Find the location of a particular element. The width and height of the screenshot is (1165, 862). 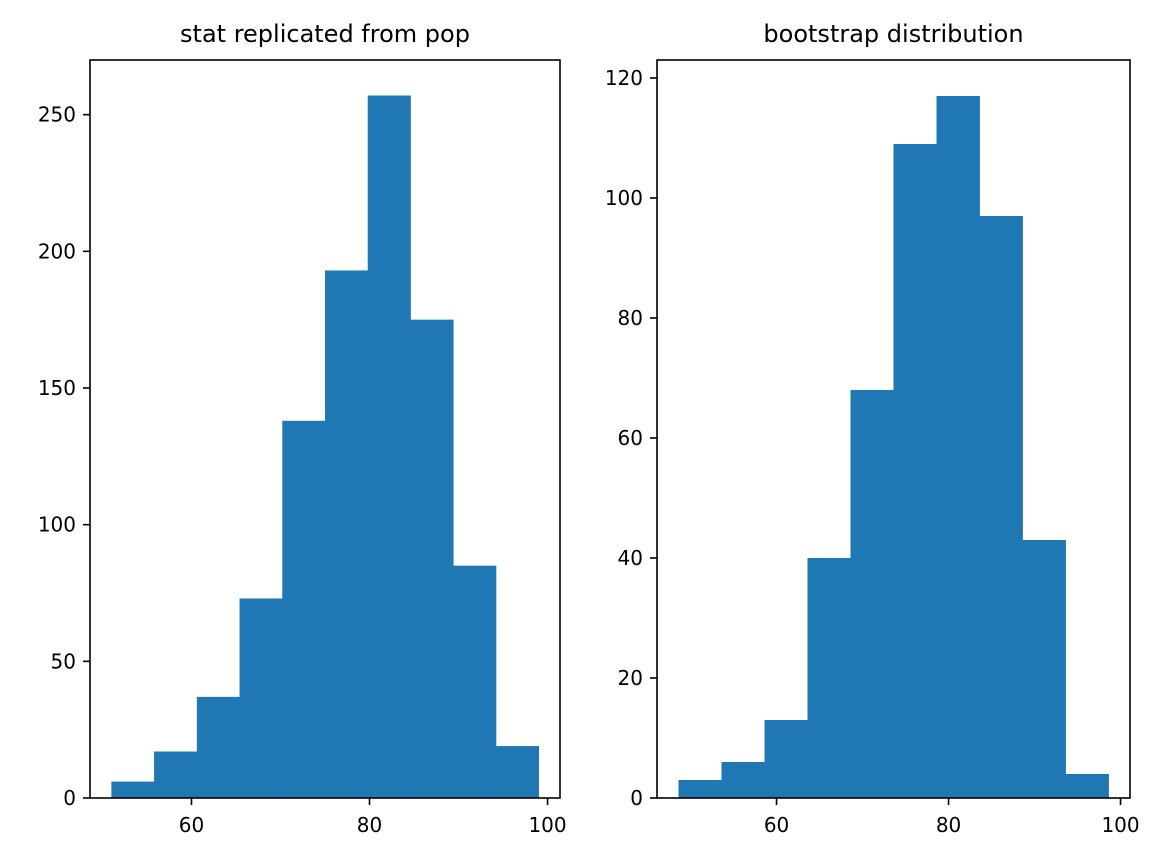

y-tick-label: 250 is located at coordinates (57, 115).